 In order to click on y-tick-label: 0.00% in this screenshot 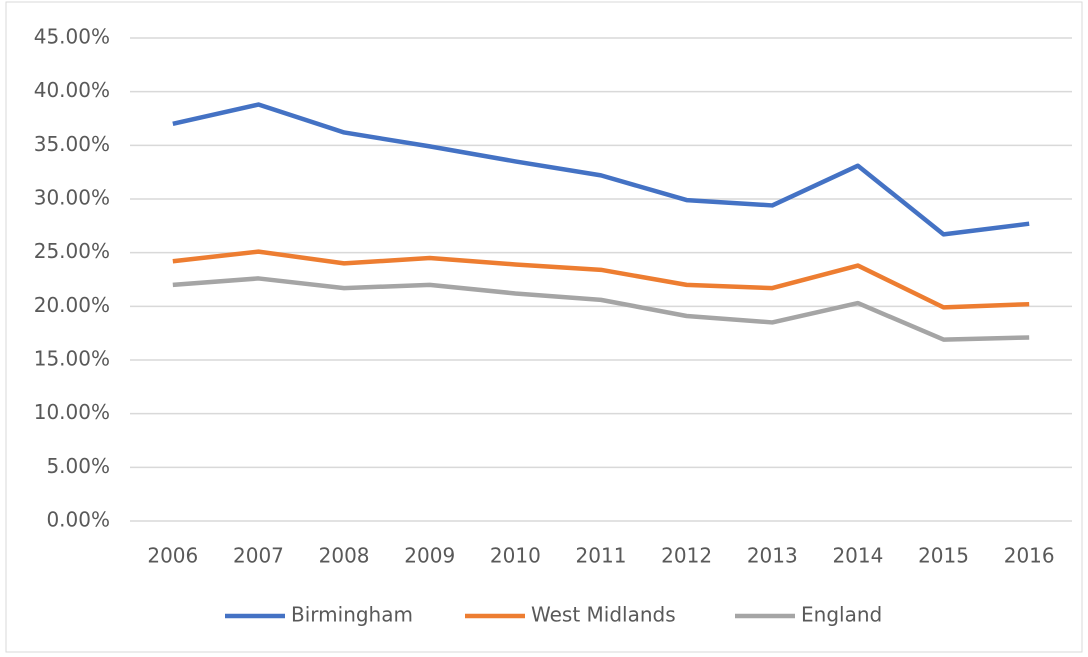, I will do `click(78, 520)`.